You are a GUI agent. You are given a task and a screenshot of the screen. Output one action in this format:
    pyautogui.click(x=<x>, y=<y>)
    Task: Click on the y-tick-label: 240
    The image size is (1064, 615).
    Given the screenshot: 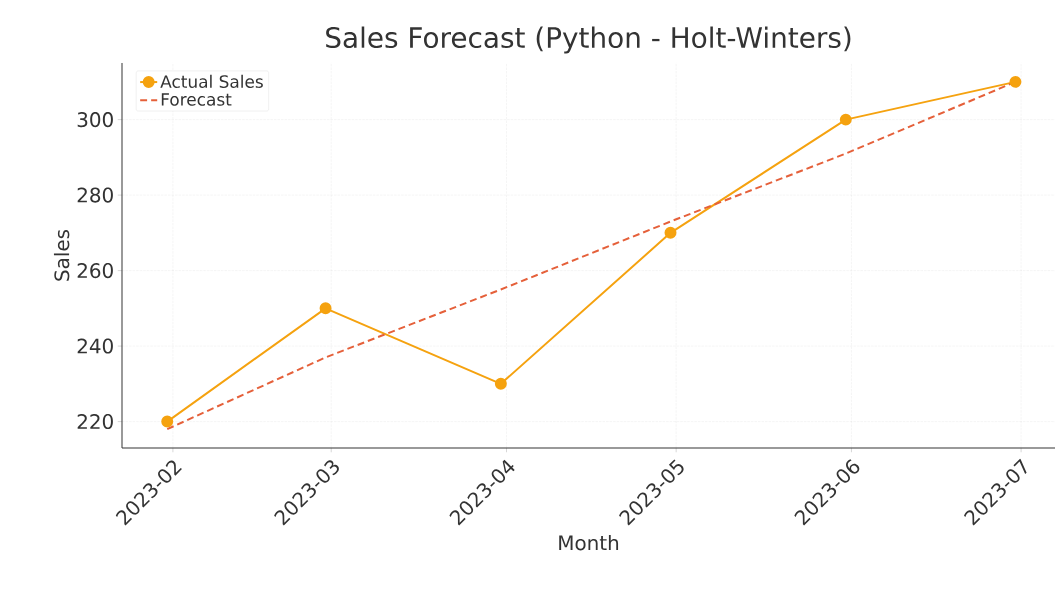 What is the action you would take?
    pyautogui.click(x=95, y=346)
    